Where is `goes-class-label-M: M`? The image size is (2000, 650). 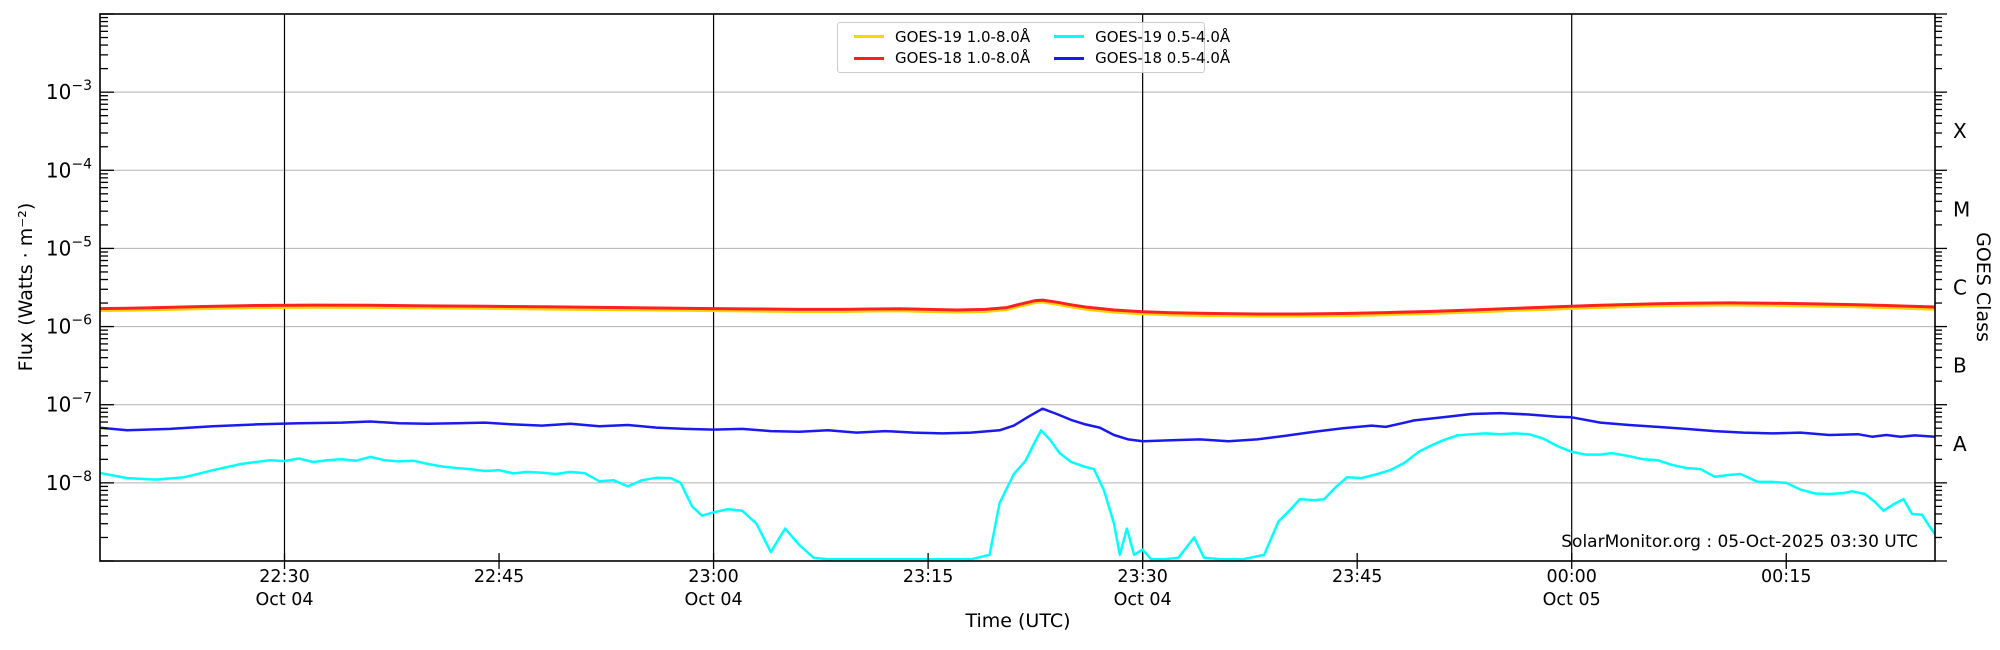
goes-class-label-M: M is located at coordinates (1961, 209).